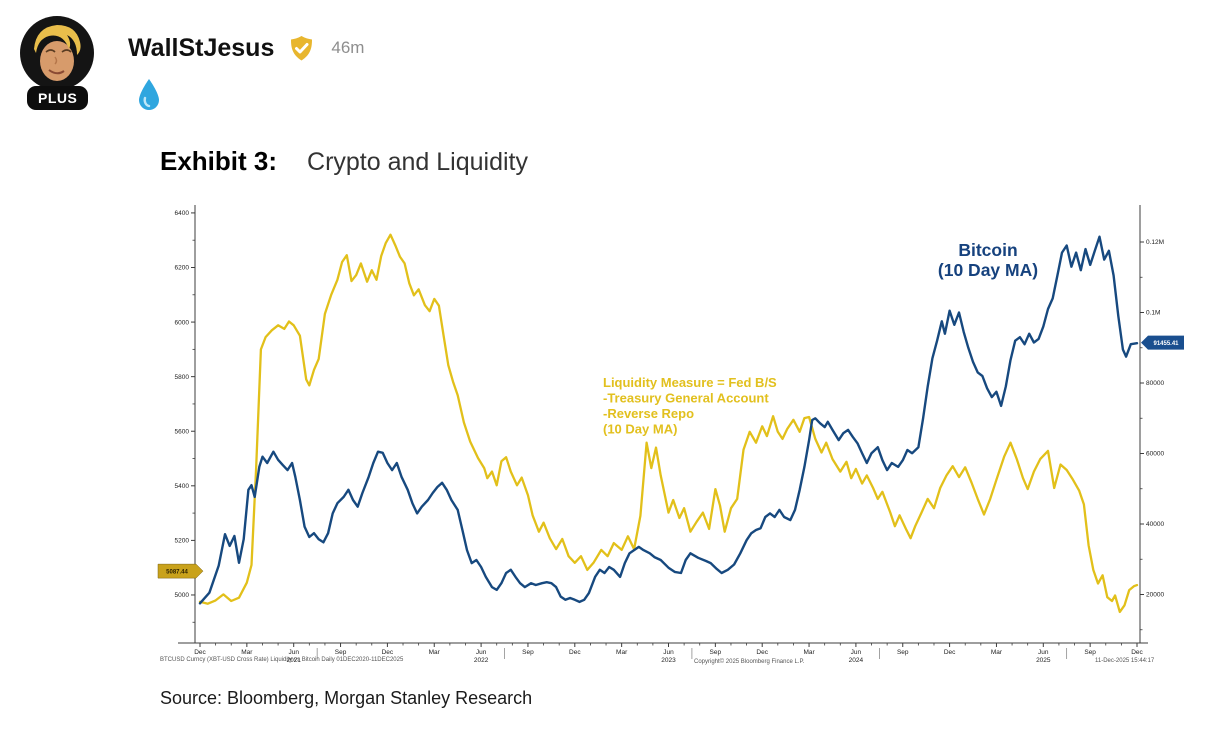 The width and height of the screenshot is (1206, 732). What do you see at coordinates (302, 47) in the screenshot?
I see `verified-badge-icon` at bounding box center [302, 47].